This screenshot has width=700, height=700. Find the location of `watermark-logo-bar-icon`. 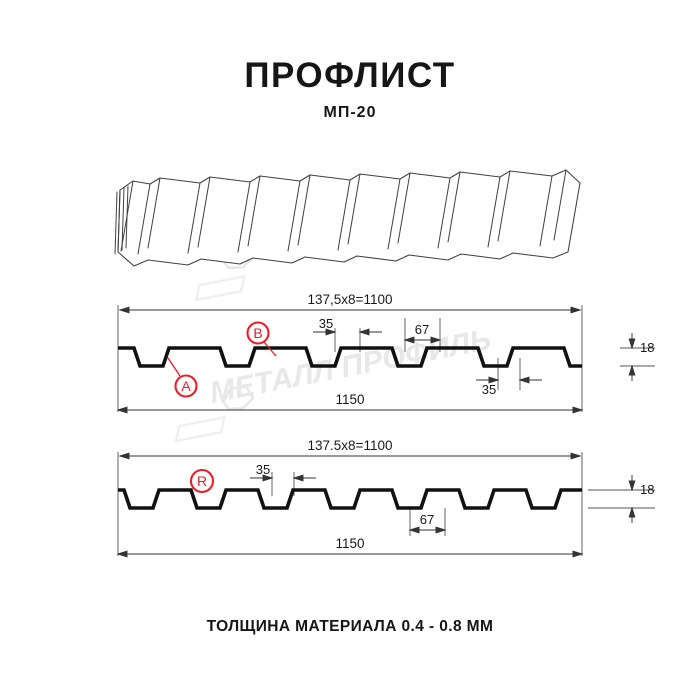

watermark-logo-bar-icon is located at coordinates (210, 358).